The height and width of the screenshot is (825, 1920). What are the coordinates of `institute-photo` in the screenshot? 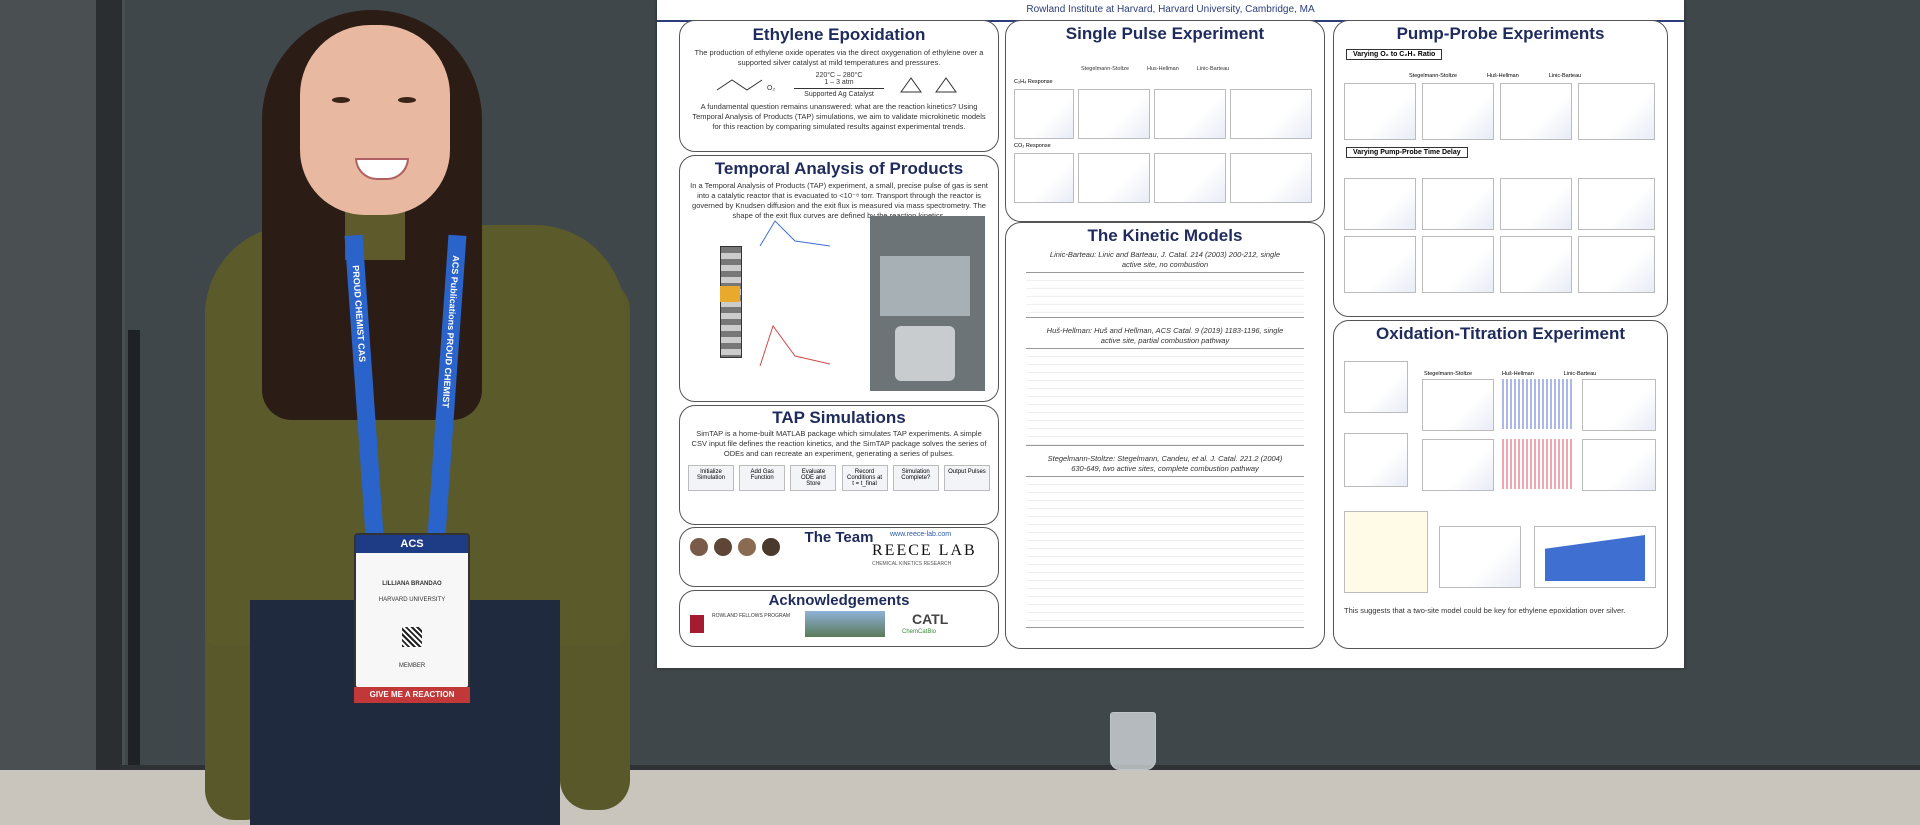 It's located at (845, 624).